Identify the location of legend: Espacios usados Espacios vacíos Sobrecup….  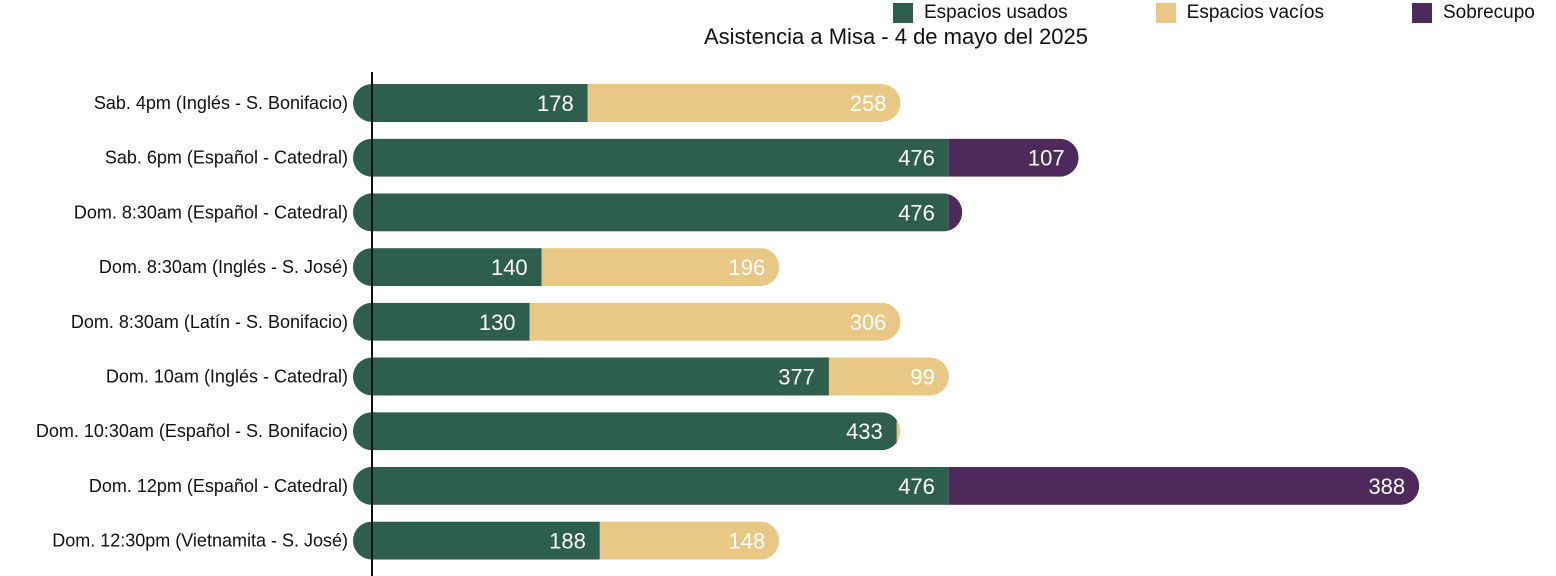
(1214, 13).